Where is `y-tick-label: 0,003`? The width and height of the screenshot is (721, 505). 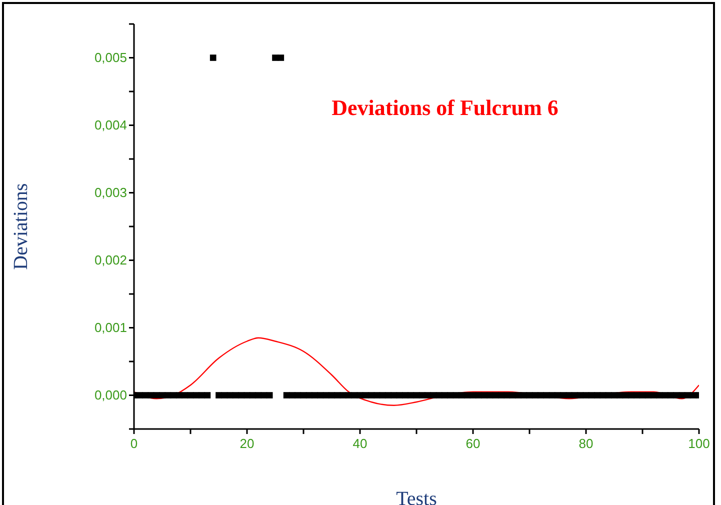 y-tick-label: 0,003 is located at coordinates (110, 192).